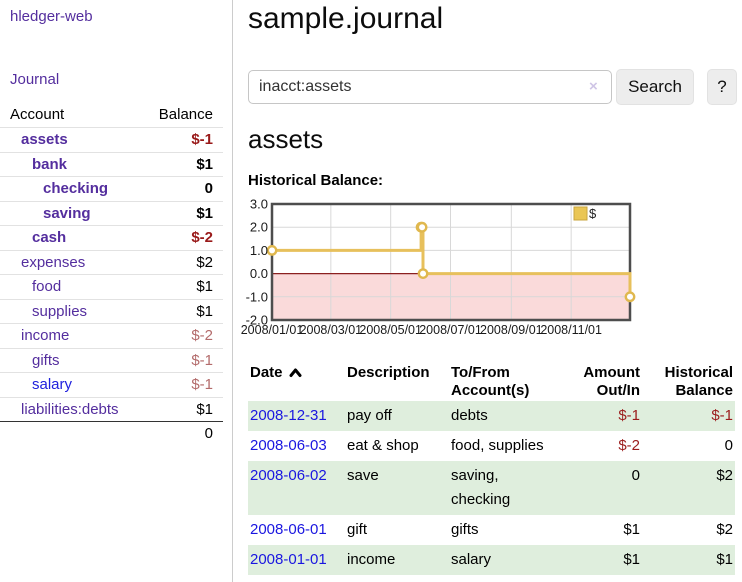  What do you see at coordinates (49, 238) in the screenshot?
I see `account-link: cash` at bounding box center [49, 238].